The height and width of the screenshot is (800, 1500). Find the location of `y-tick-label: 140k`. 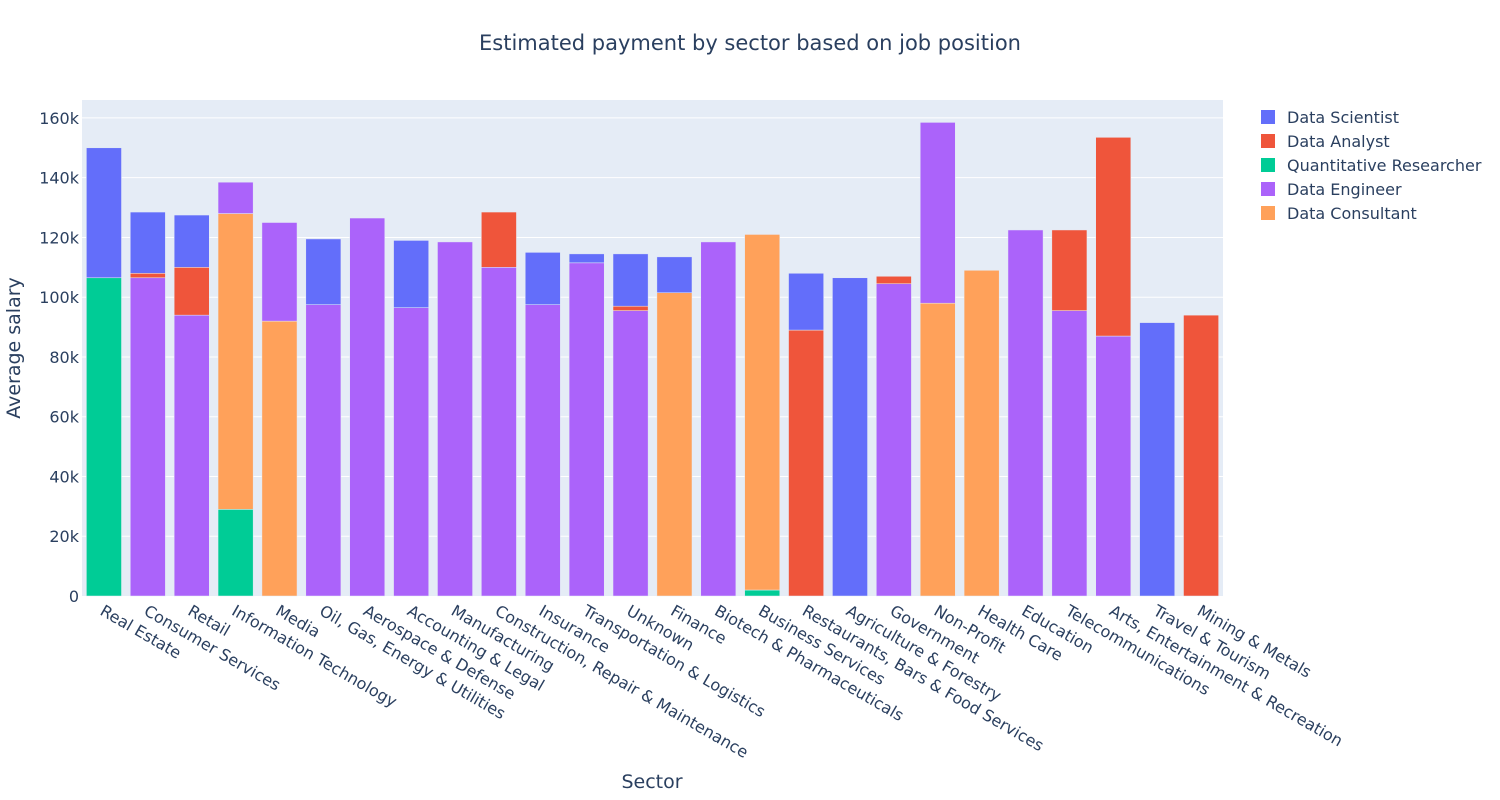

y-tick-label: 140k is located at coordinates (59, 178).